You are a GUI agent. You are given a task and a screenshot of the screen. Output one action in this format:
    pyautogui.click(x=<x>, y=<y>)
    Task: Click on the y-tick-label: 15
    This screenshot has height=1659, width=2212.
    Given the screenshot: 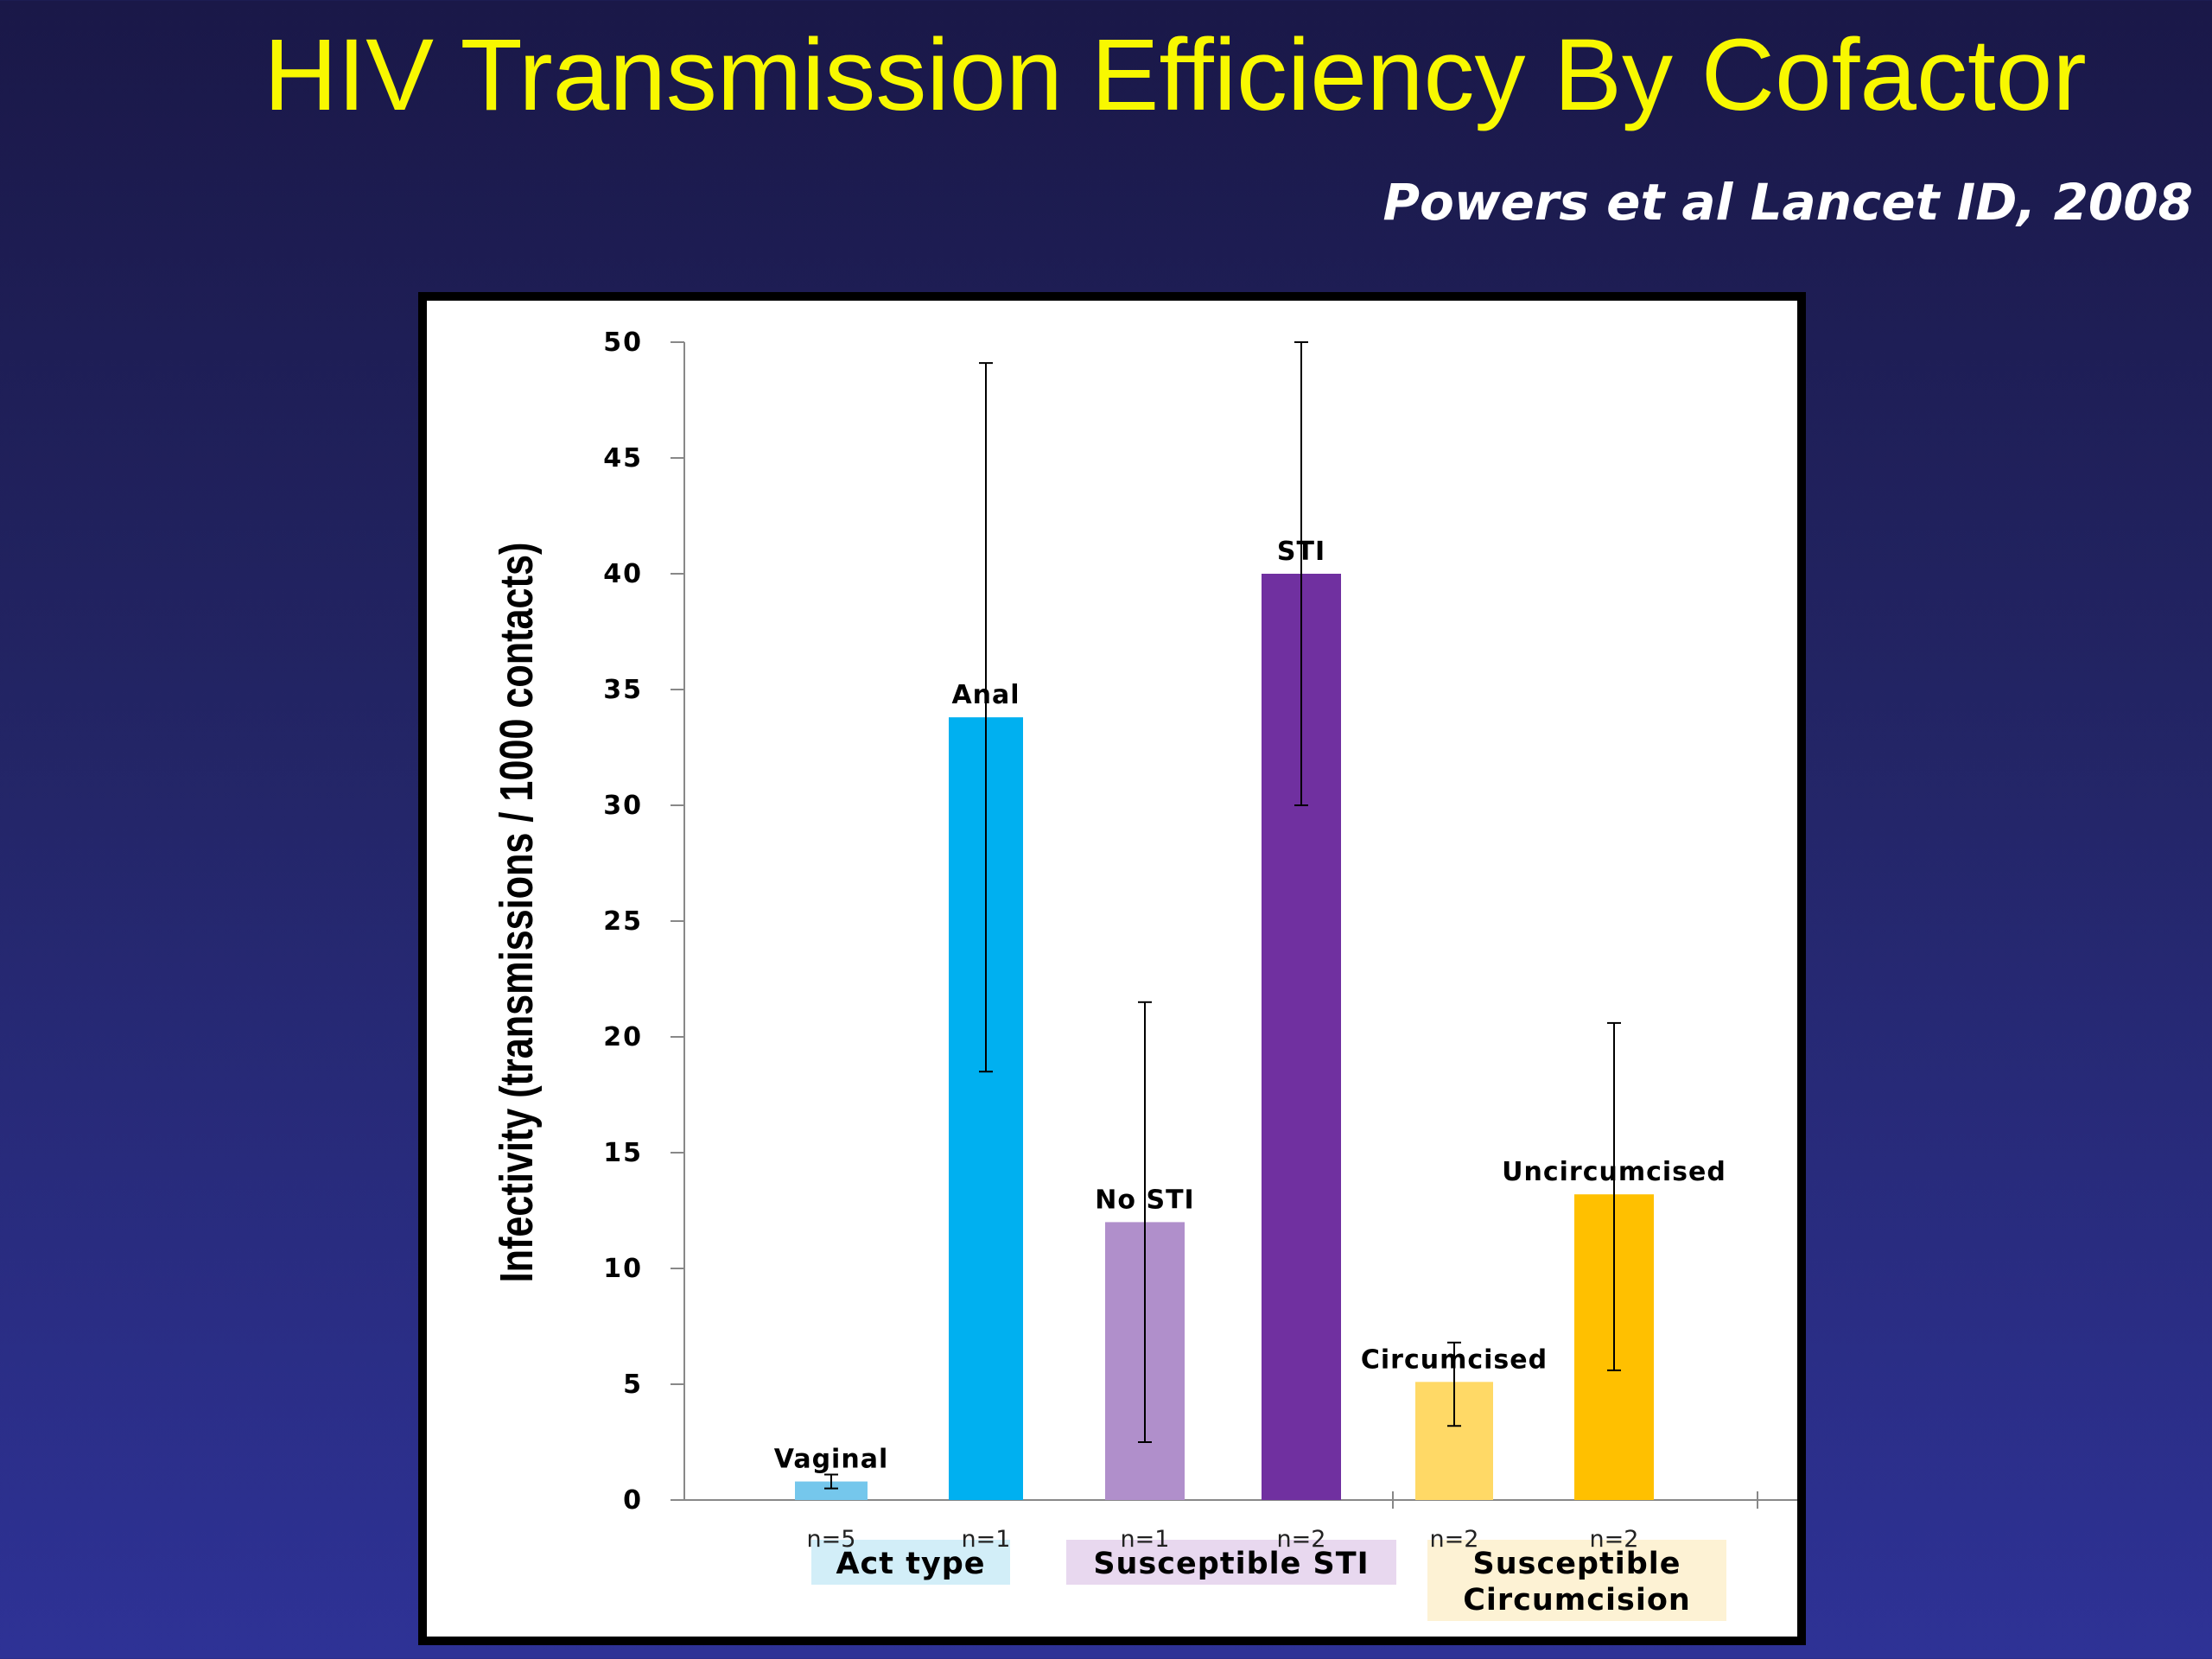 What is the action you would take?
    pyautogui.click(x=623, y=1153)
    